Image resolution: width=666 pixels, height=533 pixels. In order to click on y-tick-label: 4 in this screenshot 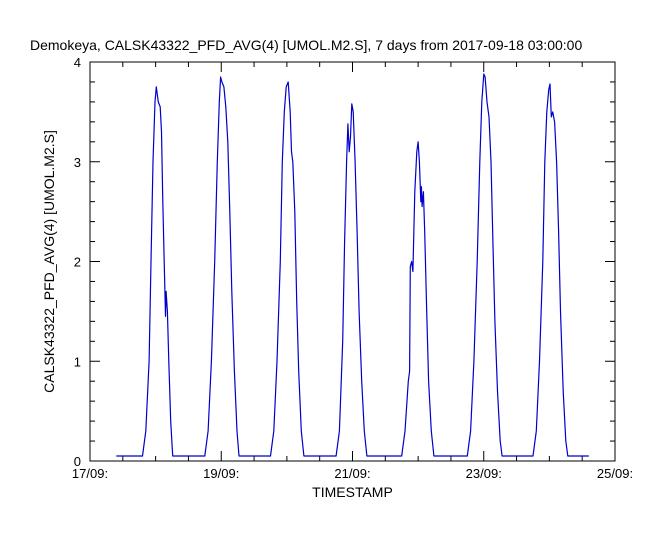, I will do `click(77, 62)`.